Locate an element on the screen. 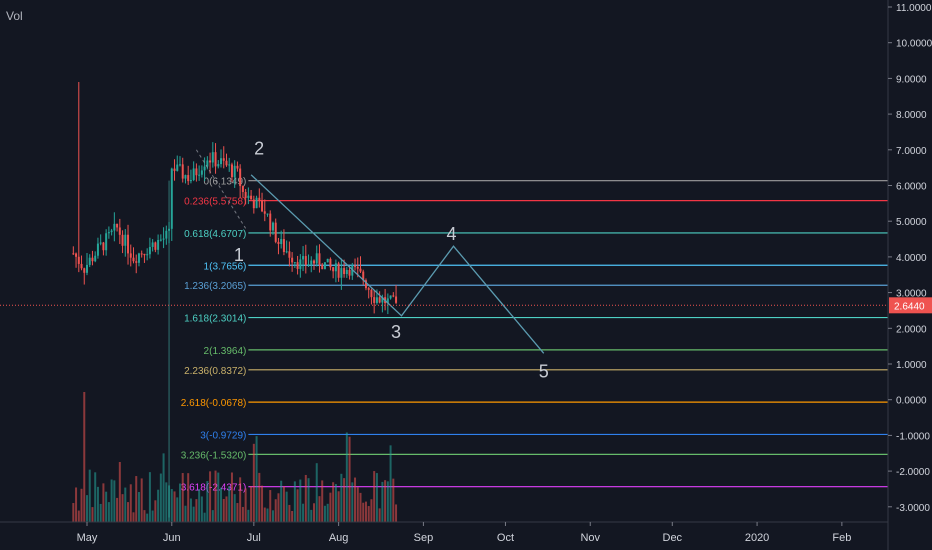 This screenshot has width=932, height=550. y-tick-label: -1.0000 is located at coordinates (913, 436).